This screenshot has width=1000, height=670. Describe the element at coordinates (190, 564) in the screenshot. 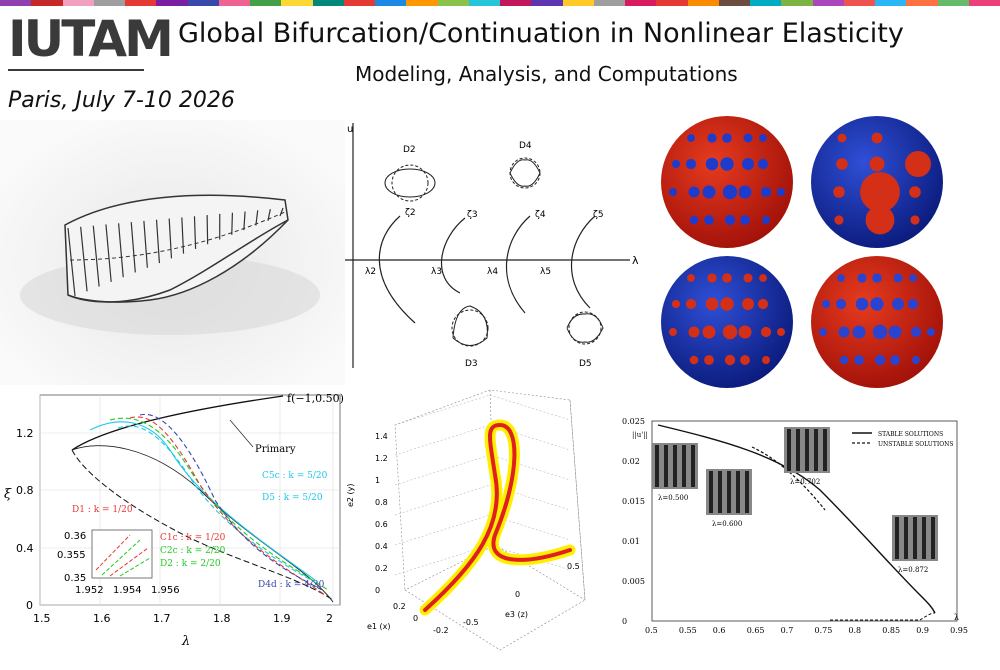

I see `label-d2: D2 : k = 2/20` at that location.